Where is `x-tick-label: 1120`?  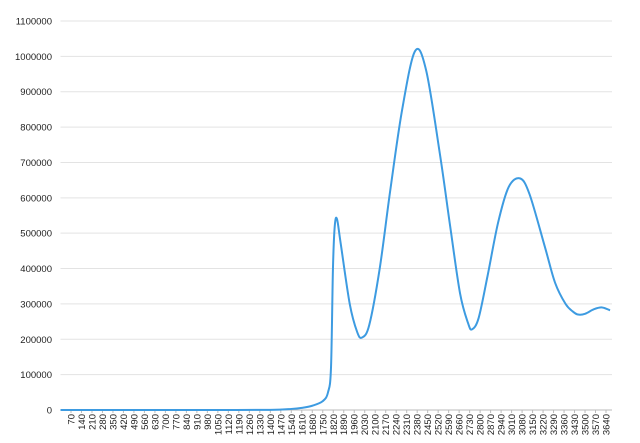 x-tick-label: 1120 is located at coordinates (229, 424).